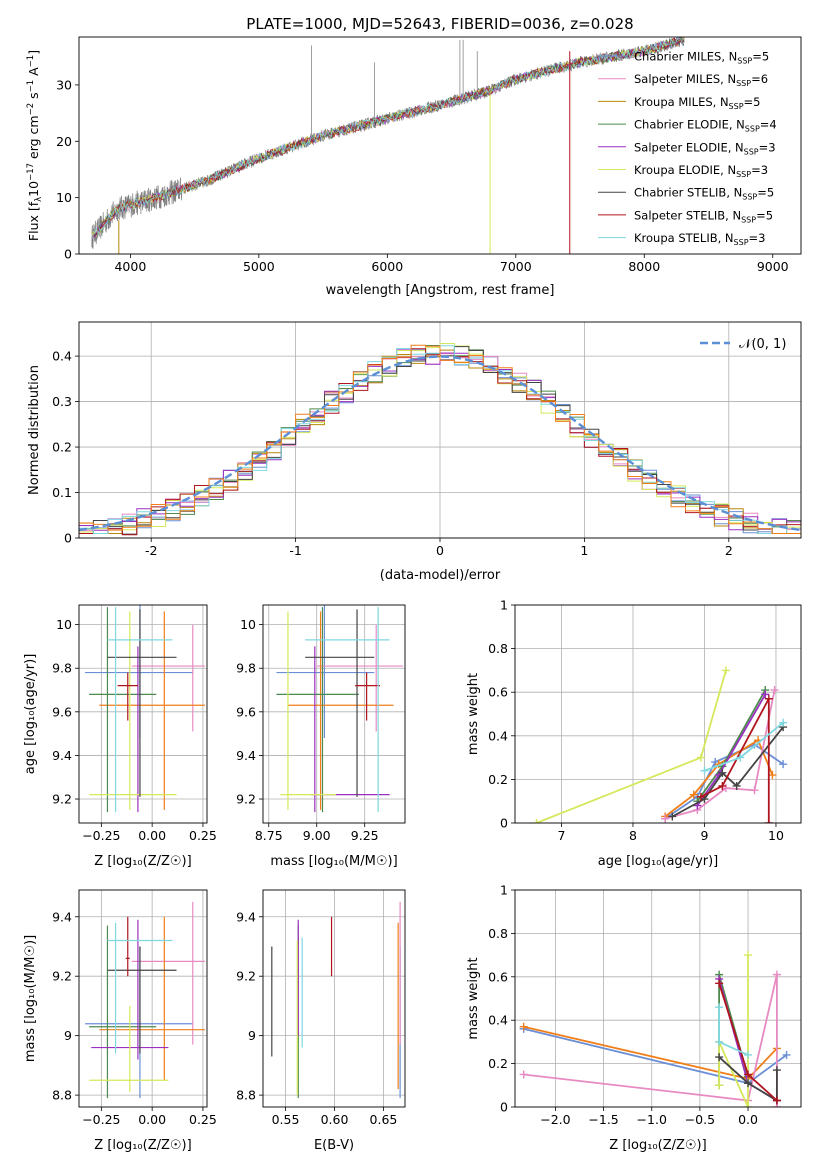 The width and height of the screenshot is (819, 1170). Describe the element at coordinates (334, 714) in the screenshot. I see `axes-frame` at that location.